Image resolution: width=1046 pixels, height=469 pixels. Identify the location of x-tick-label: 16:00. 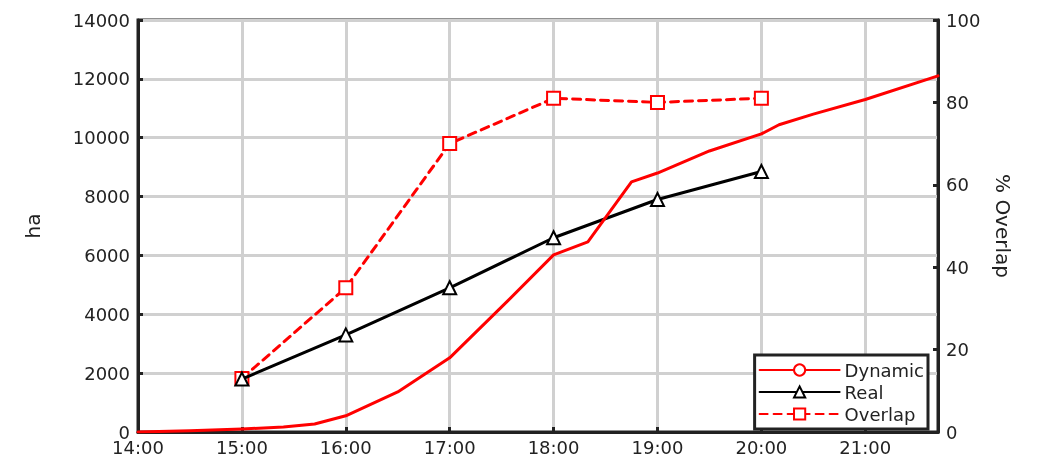
(345, 447).